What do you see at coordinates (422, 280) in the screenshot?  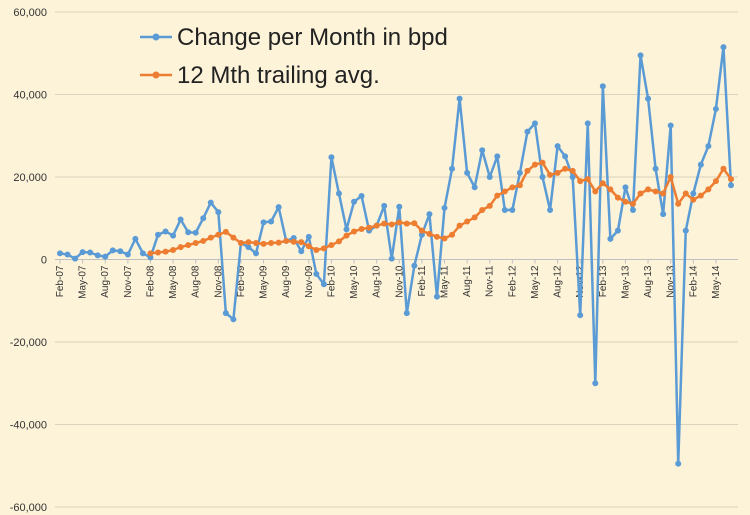 I see `x-tick-label: Feb-11` at bounding box center [422, 280].